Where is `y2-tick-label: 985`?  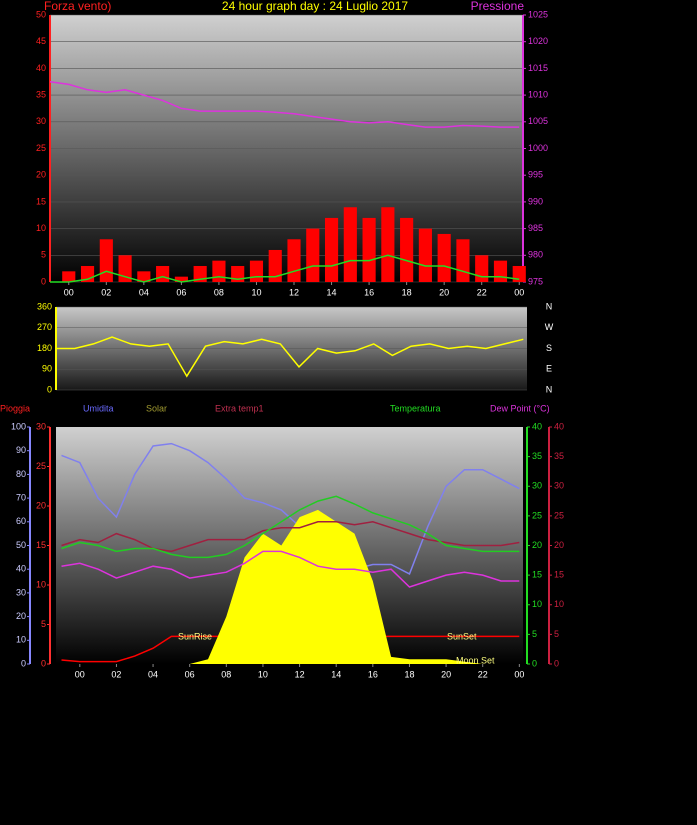 y2-tick-label: 985 is located at coordinates (535, 228).